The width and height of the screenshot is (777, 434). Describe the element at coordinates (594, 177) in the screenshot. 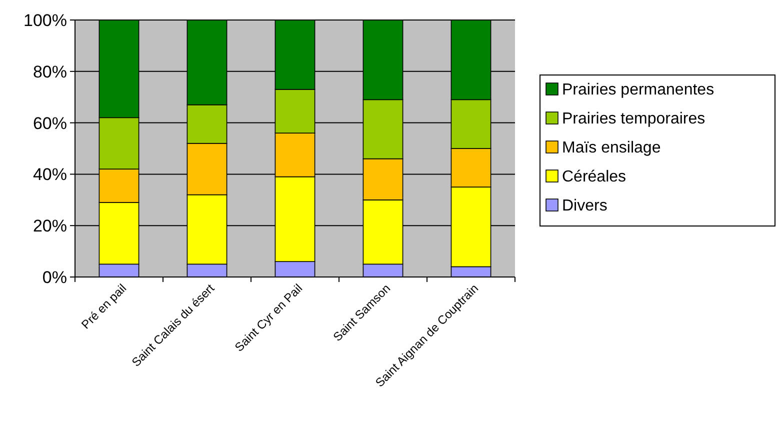

I see `legend-label: Céréales` at that location.